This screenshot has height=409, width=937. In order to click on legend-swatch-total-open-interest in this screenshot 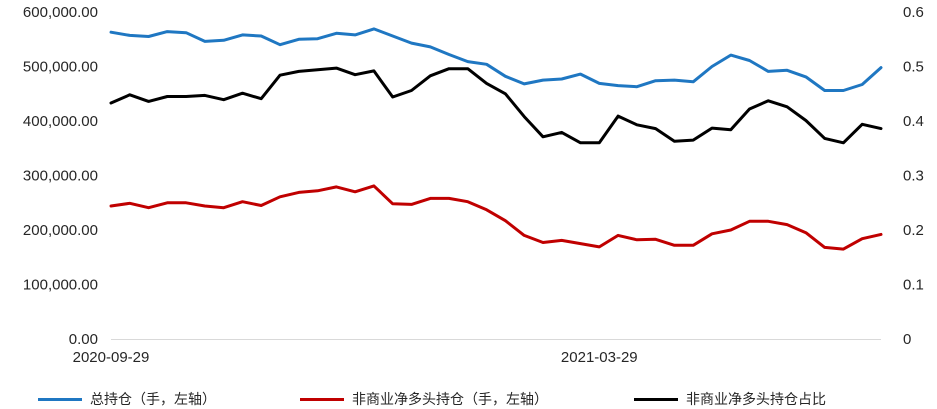, I will do `click(60, 399)`.